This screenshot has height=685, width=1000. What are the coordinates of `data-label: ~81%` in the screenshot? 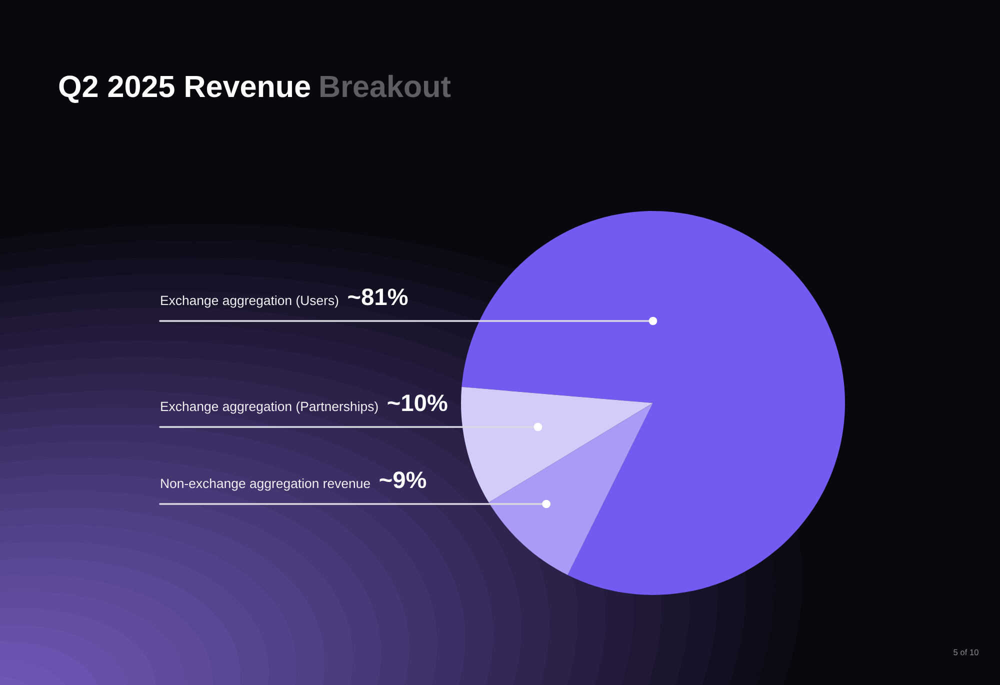 It's located at (378, 297).